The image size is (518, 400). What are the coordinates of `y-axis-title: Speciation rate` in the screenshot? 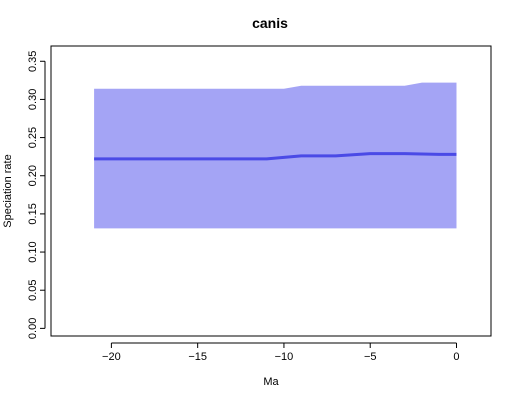 It's located at (8, 190).